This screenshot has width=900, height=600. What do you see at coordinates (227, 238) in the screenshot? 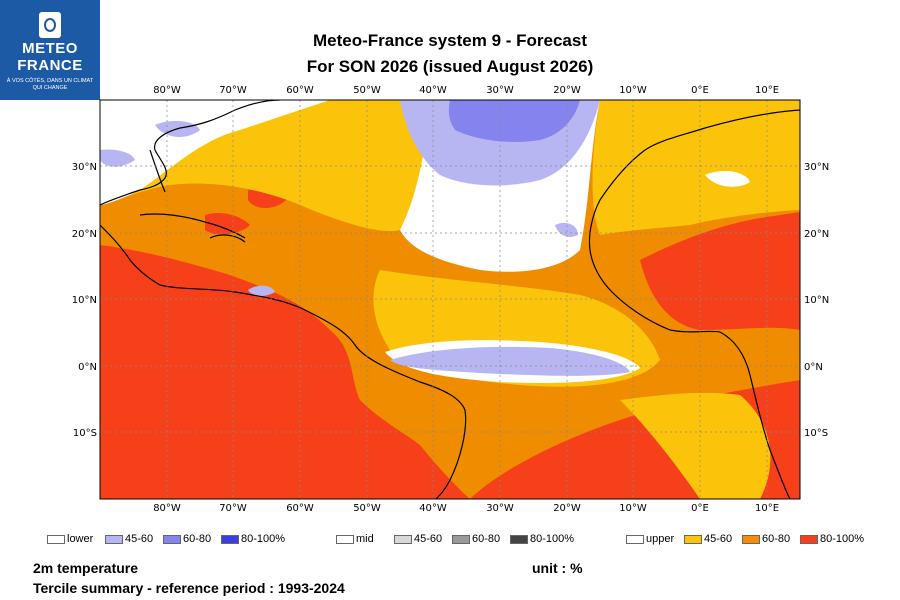
I see `coast-hispaniola` at bounding box center [227, 238].